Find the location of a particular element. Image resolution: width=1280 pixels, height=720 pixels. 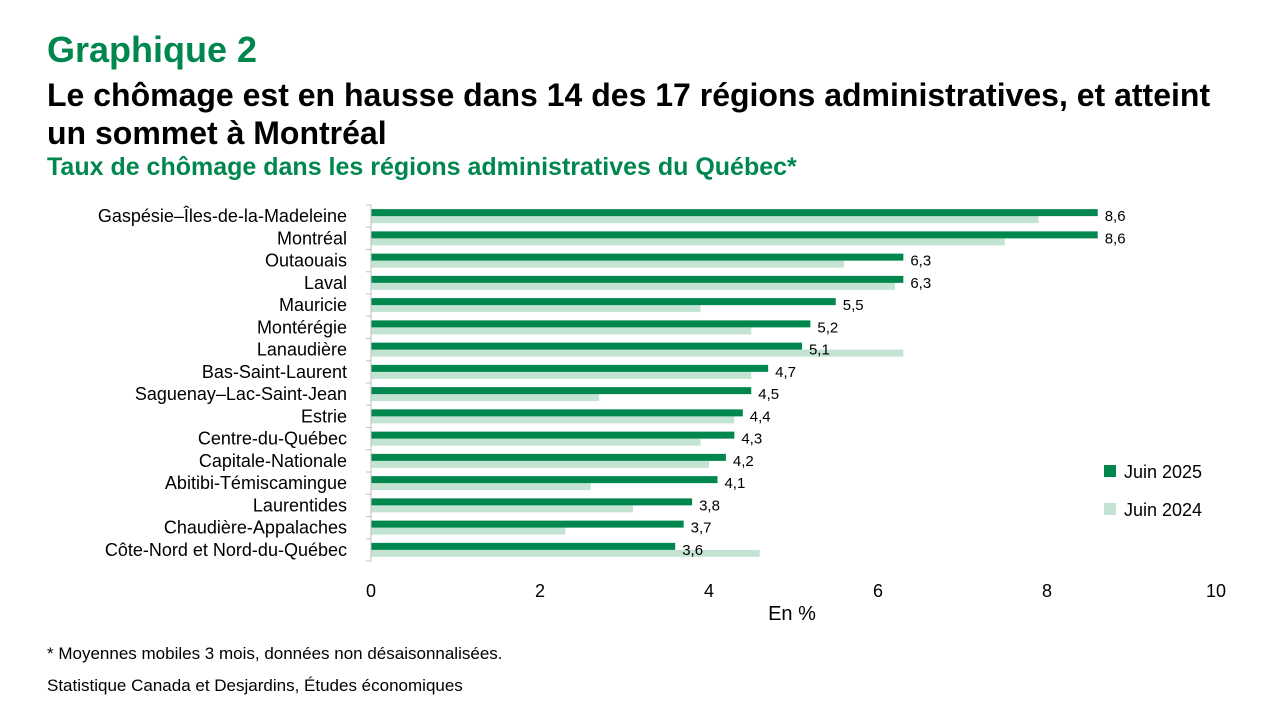

category-label: Abitibi-Témiscamingue is located at coordinates (256, 483).